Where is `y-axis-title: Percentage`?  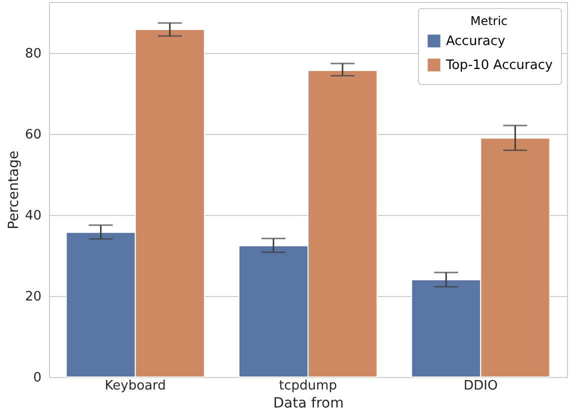
y-axis-title: Percentage is located at coordinates (14, 190).